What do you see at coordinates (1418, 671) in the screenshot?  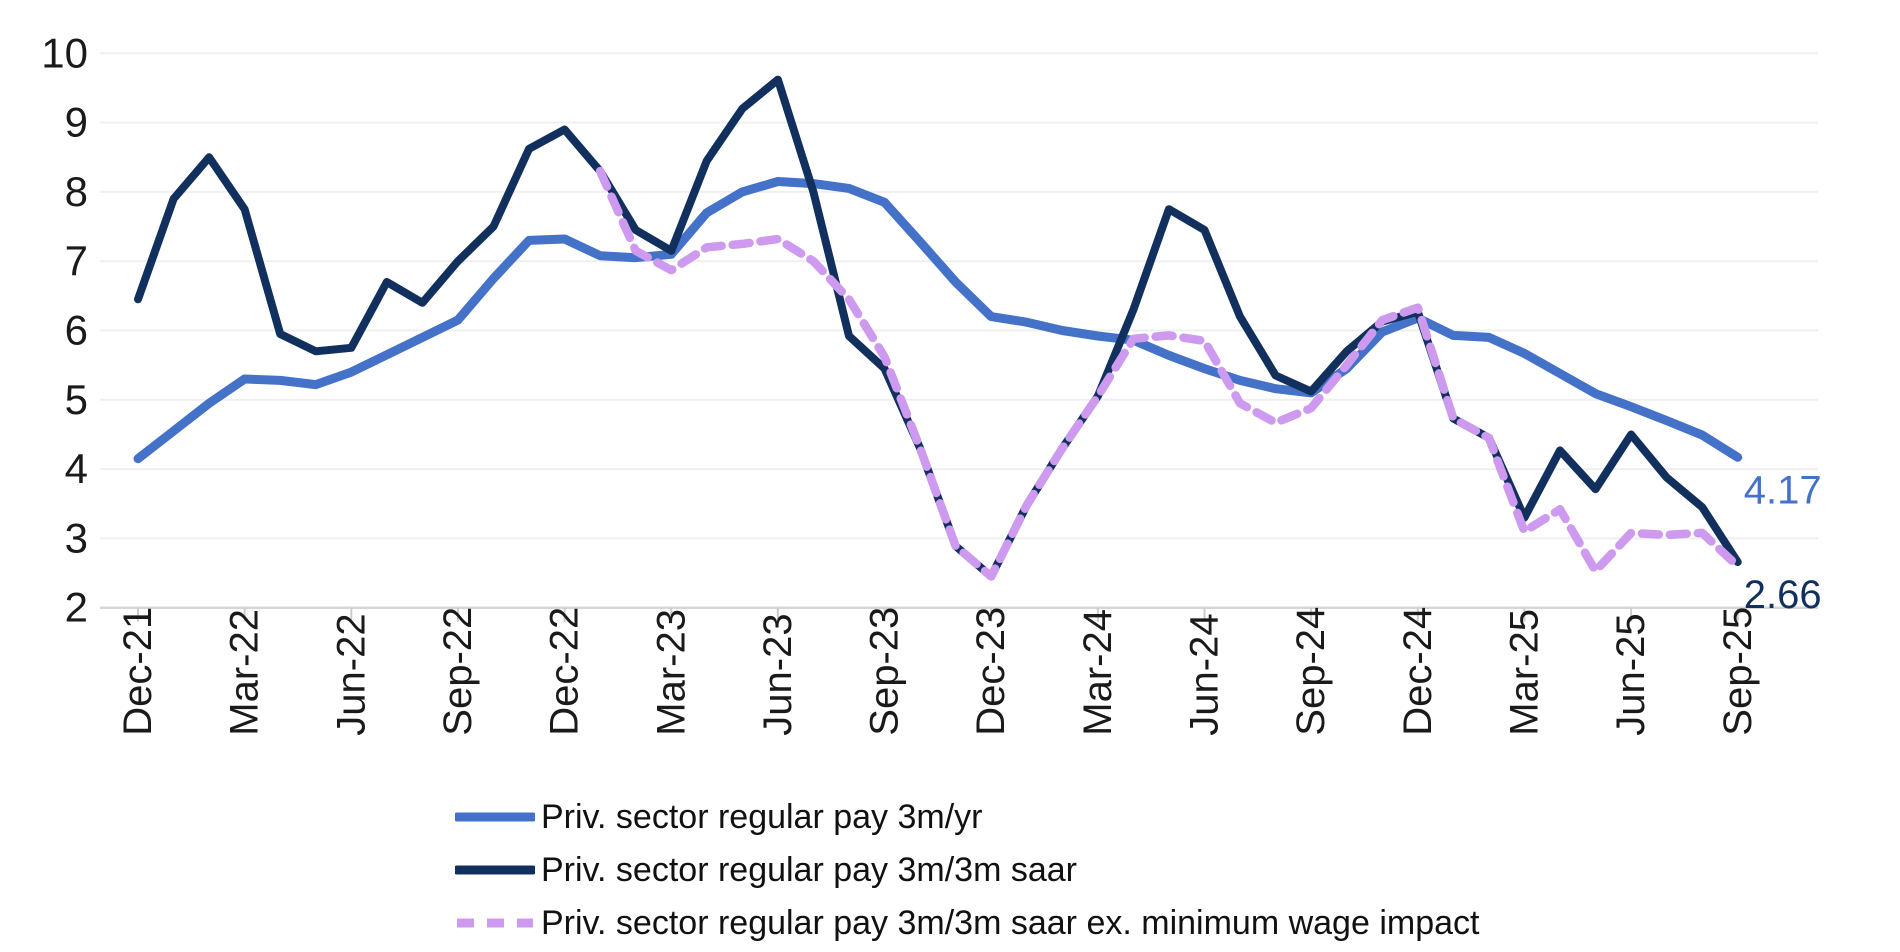 I see `x-axis-tick-label: Dec-24` at bounding box center [1418, 671].